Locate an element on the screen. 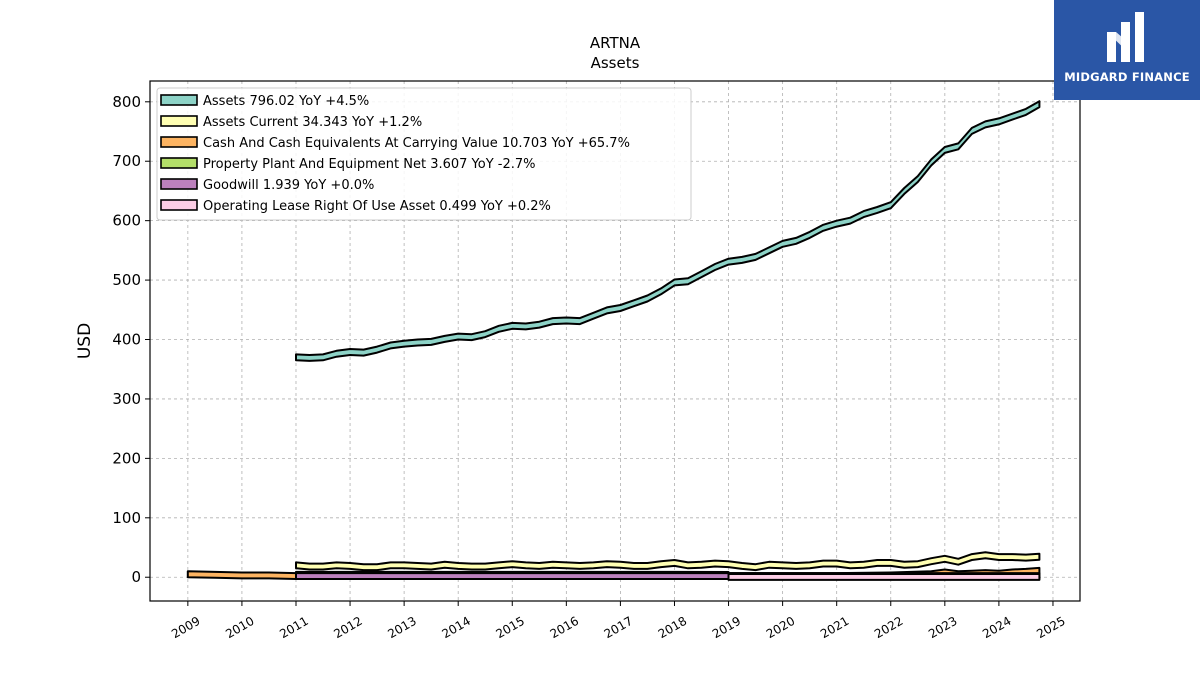 This screenshot has width=1200, height=675. y-tick-label: 500 is located at coordinates (126, 280).